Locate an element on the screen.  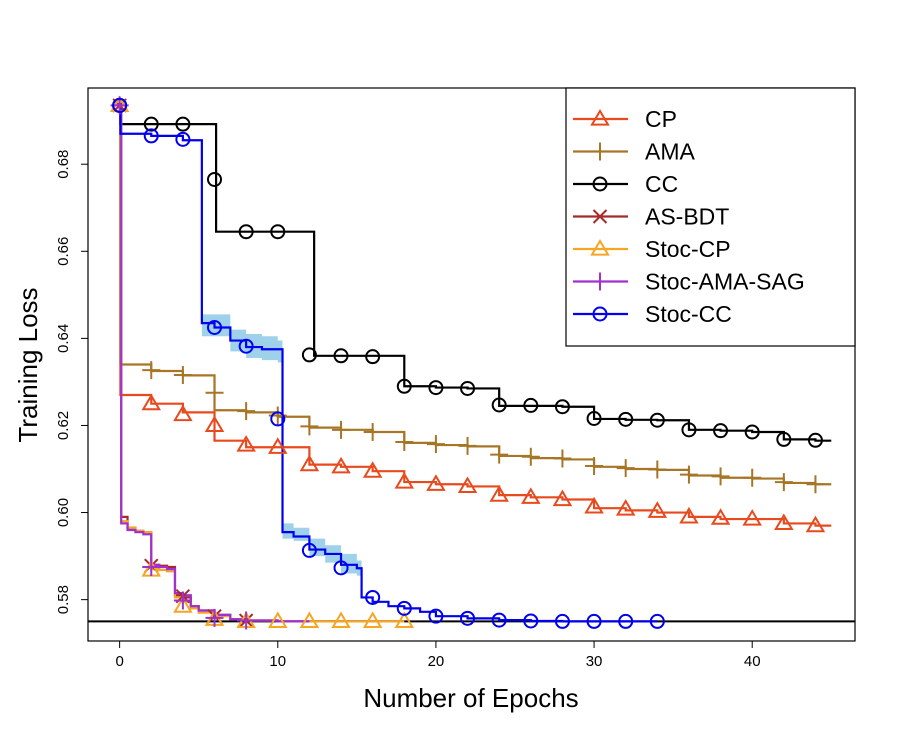
legend: CP AMA CC AS-BDT Stoc-CP Stoc-AMA-SAG Stoc-CC is located at coordinates (710, 217).